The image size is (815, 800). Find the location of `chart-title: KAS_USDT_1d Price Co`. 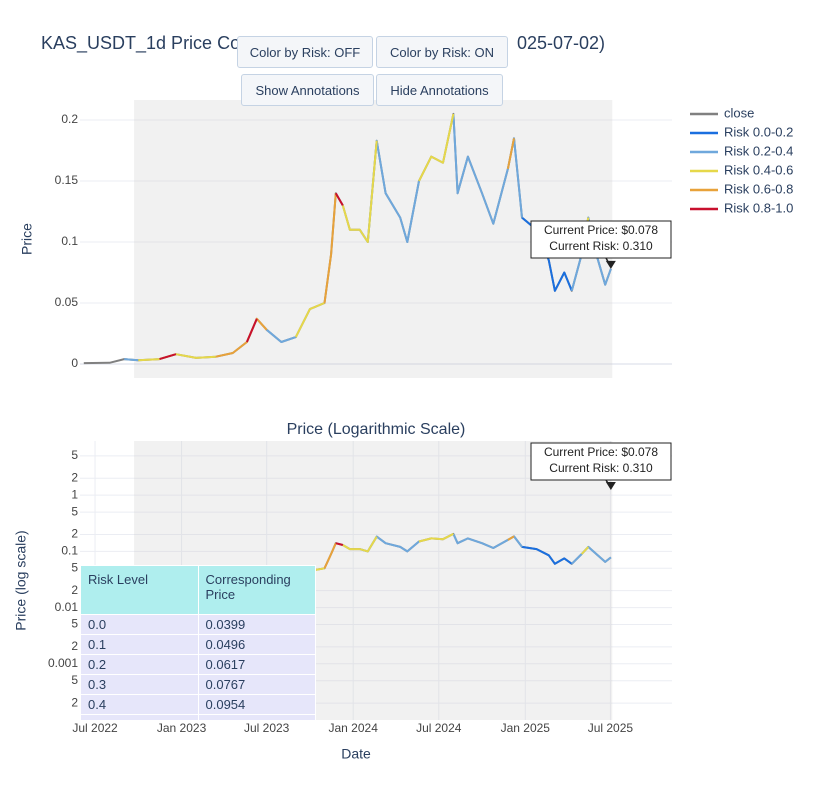

chart-title: KAS_USDT_1d Price Co is located at coordinates (140, 43).